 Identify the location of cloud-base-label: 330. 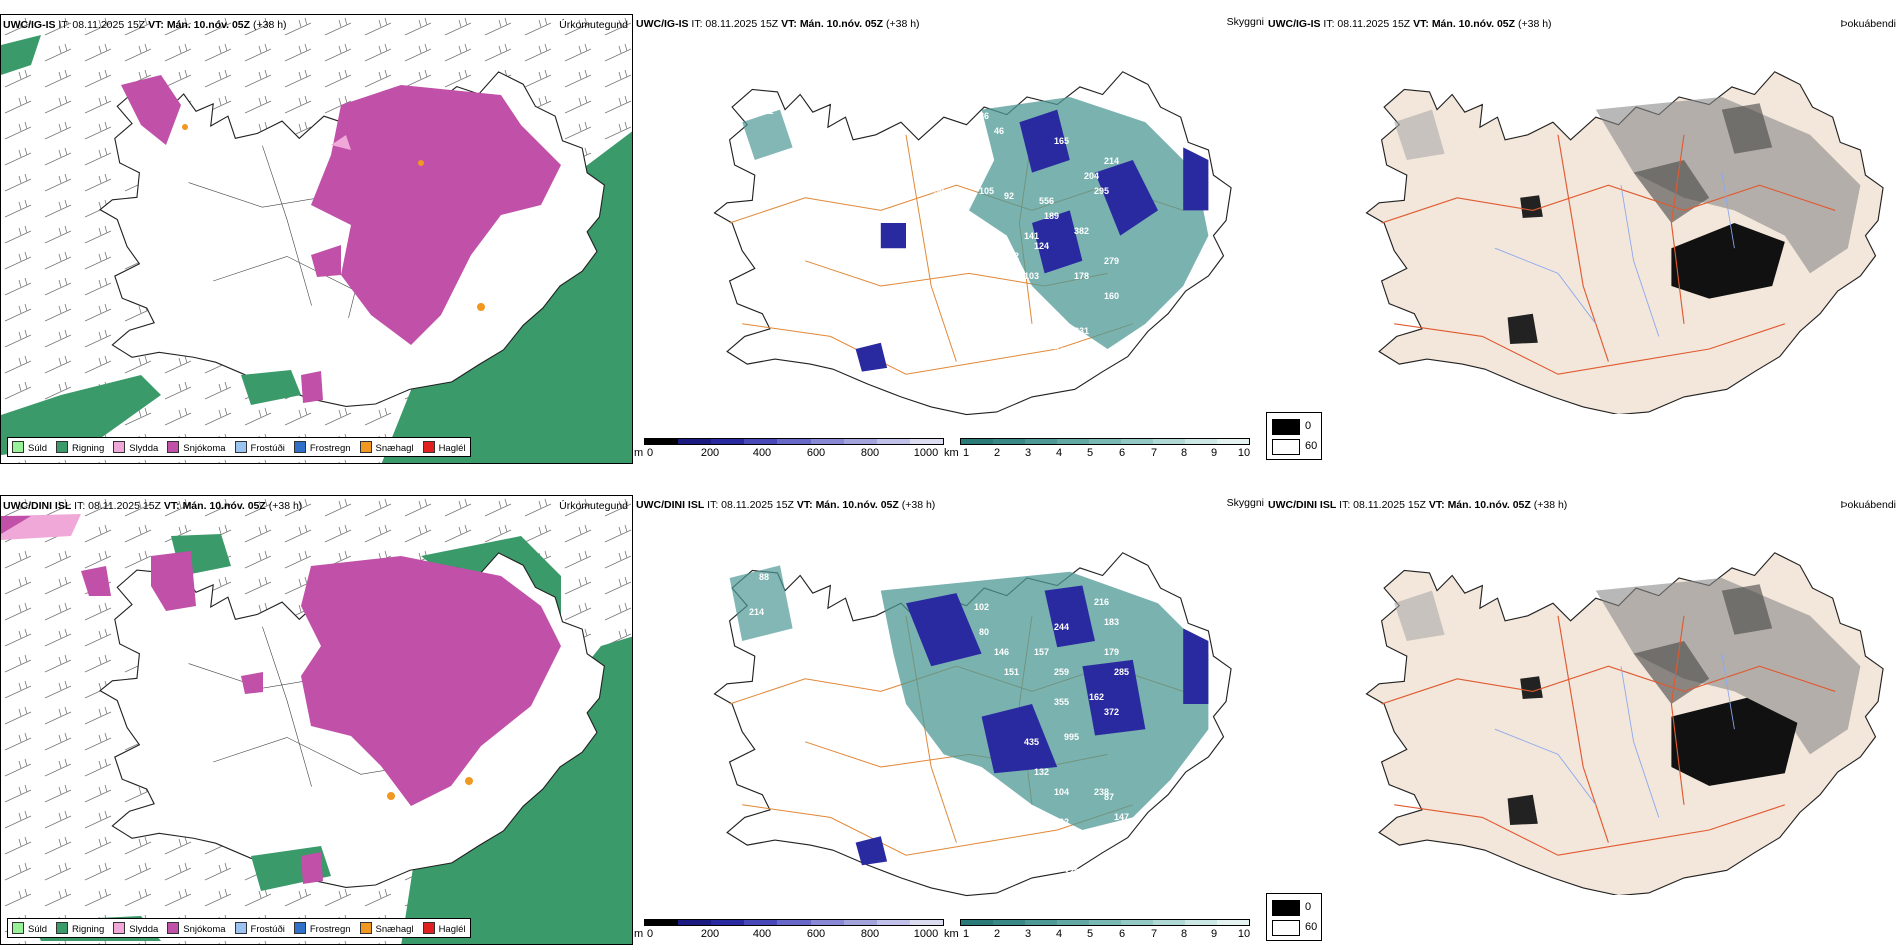
(1071, 872).